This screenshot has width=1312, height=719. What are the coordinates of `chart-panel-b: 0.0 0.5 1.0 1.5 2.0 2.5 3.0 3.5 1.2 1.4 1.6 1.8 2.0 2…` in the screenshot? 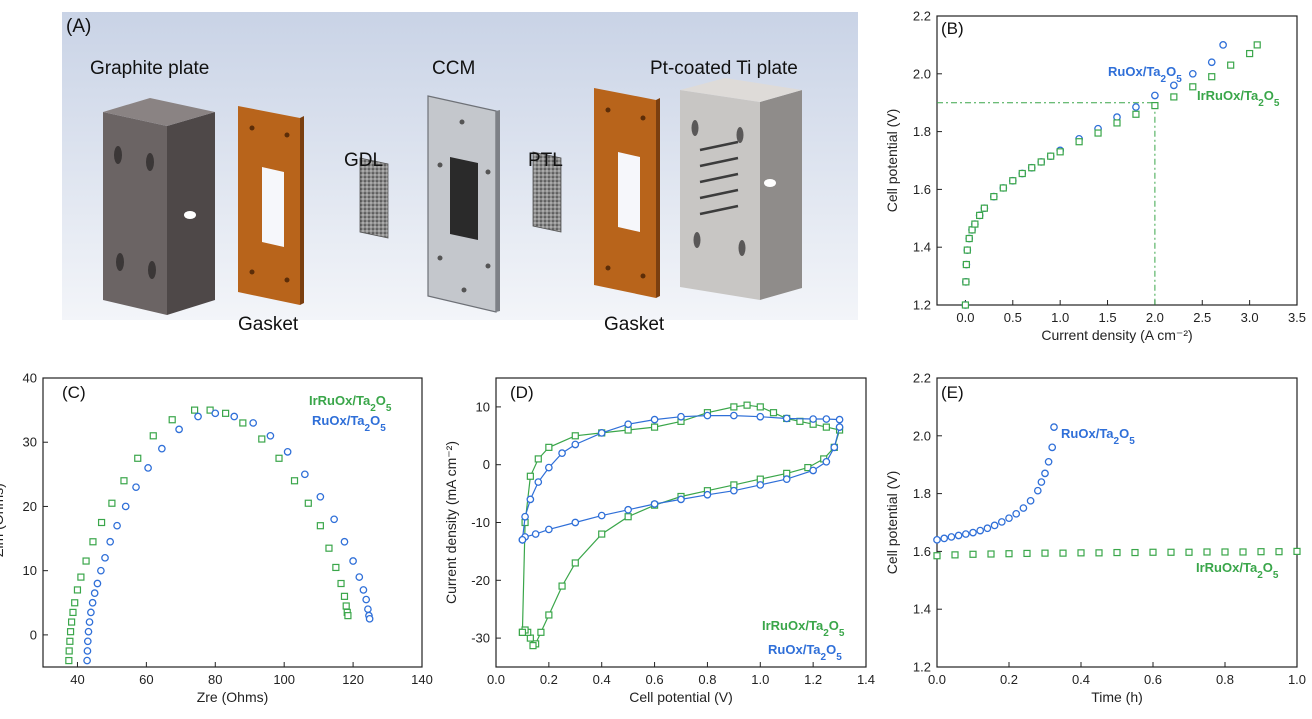 It's located at (1095, 176).